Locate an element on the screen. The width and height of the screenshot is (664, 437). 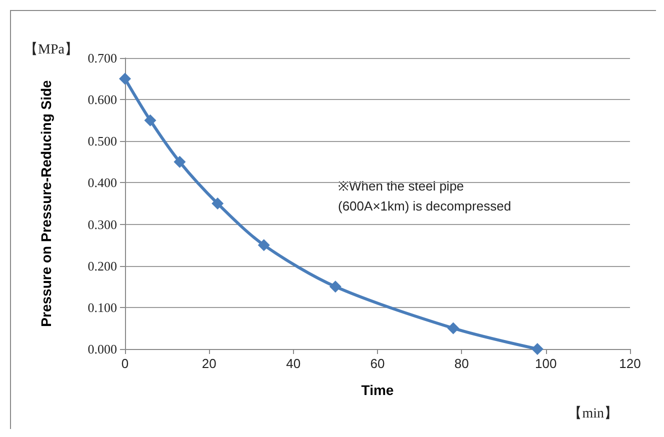
x-axis-title: Time is located at coordinates (377, 390).